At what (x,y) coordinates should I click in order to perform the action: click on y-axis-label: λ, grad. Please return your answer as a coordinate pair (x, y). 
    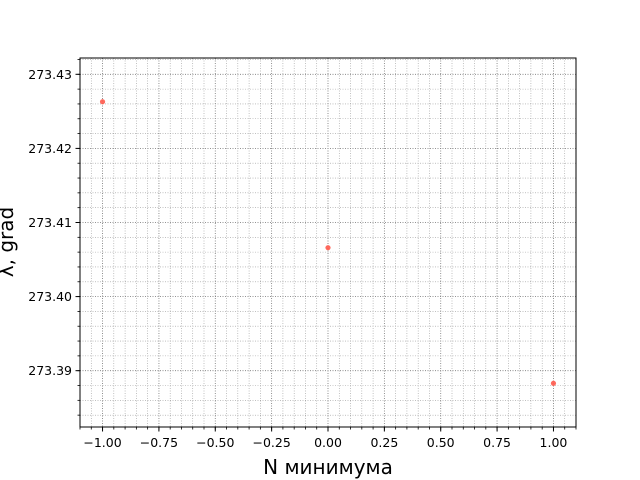
    Looking at the image, I should click on (9, 242).